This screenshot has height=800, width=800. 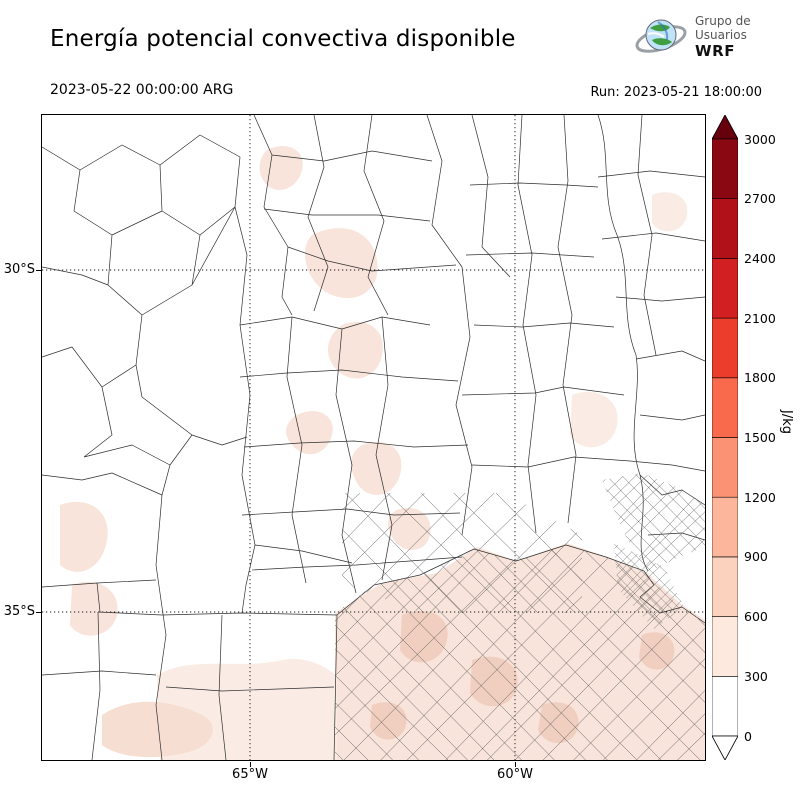 I want to click on colorbar, so click(x=725, y=437).